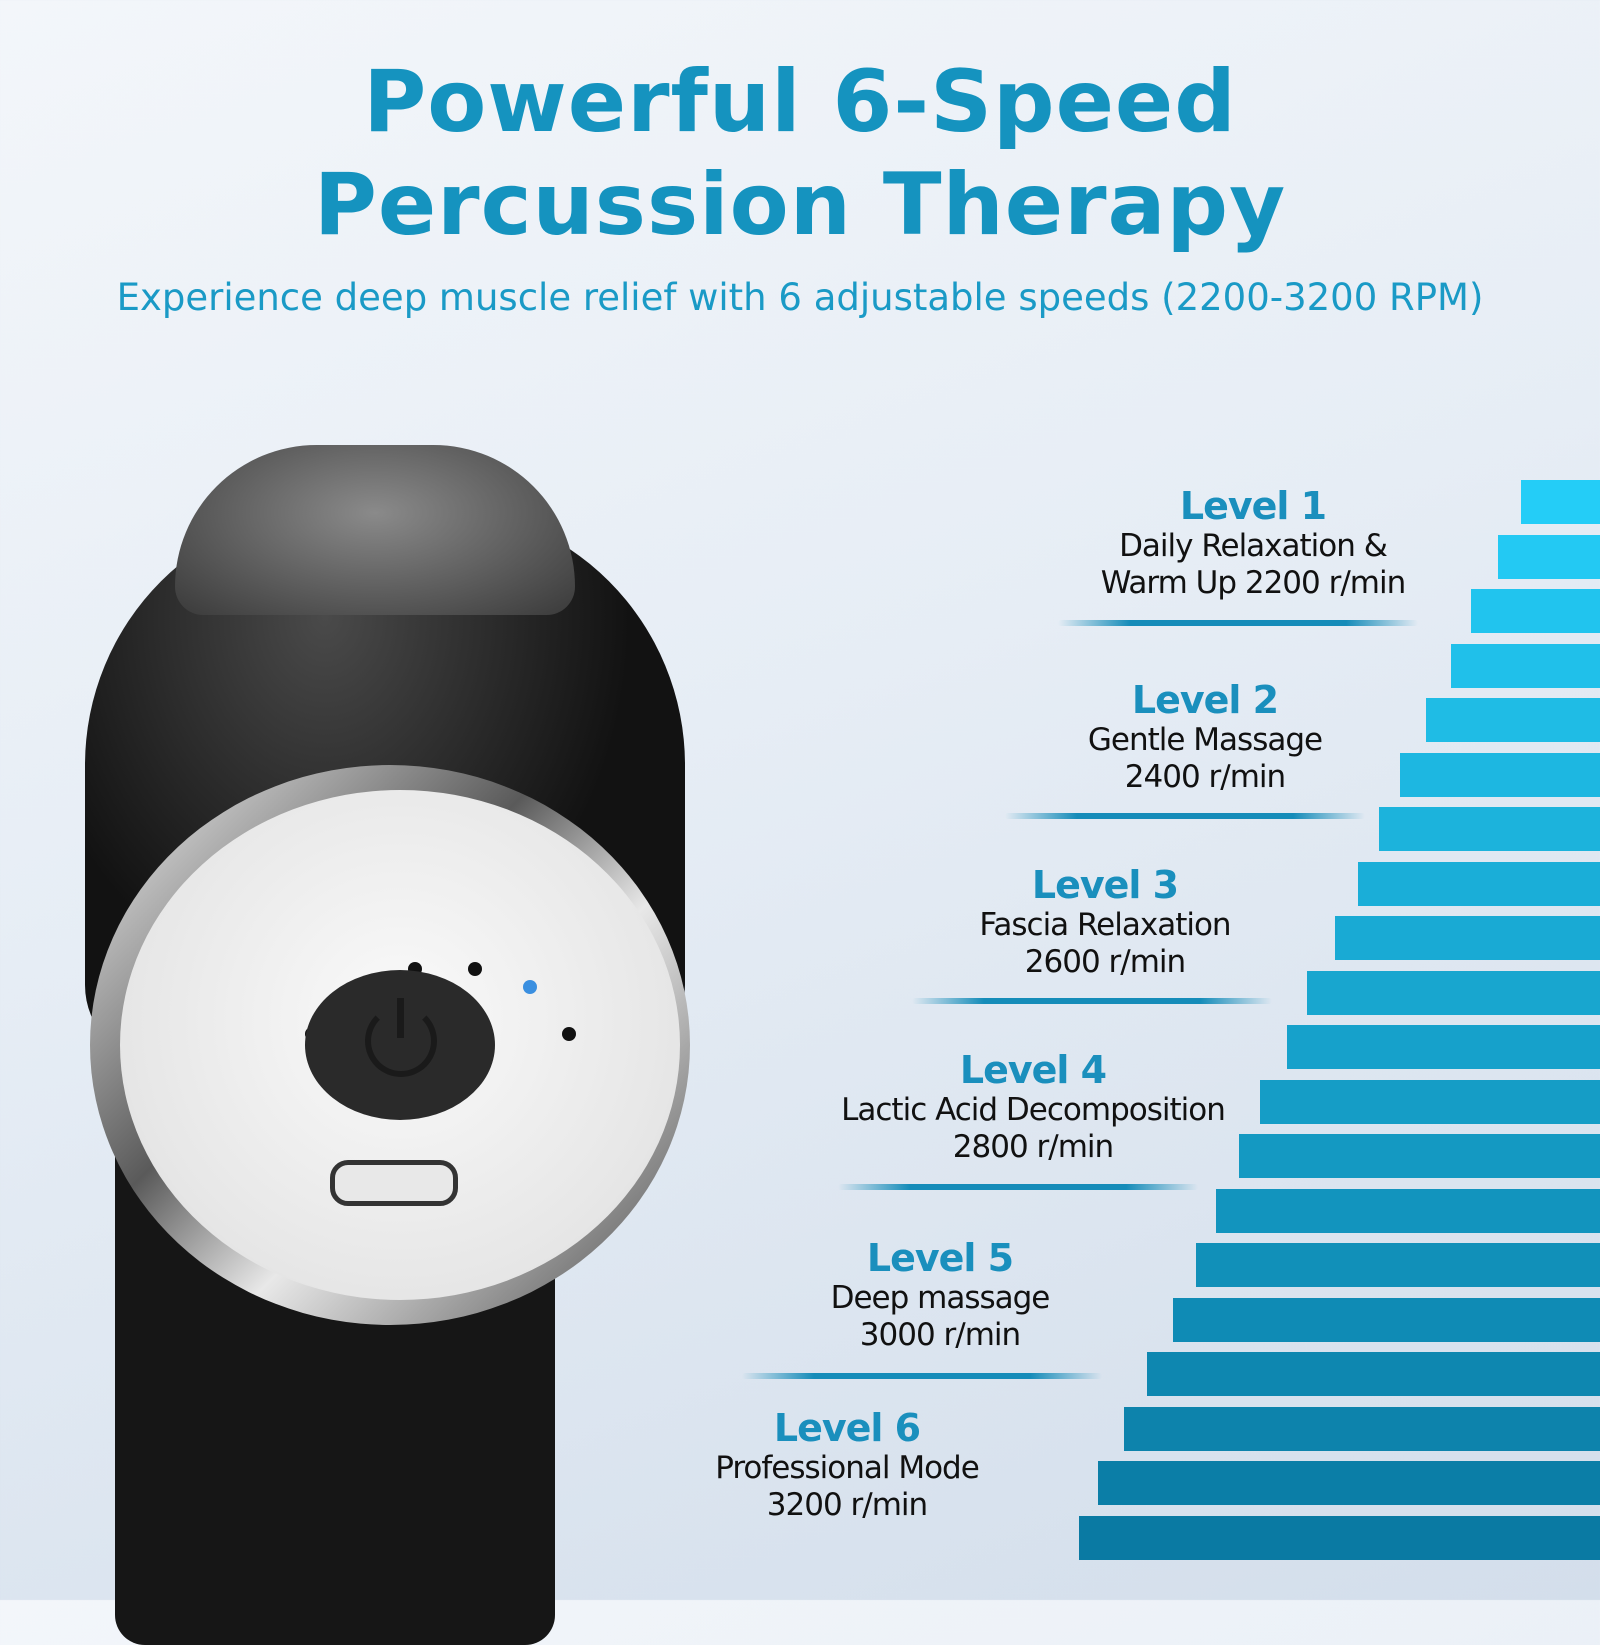  I want to click on level-name: Level 2, so click(1205, 700).